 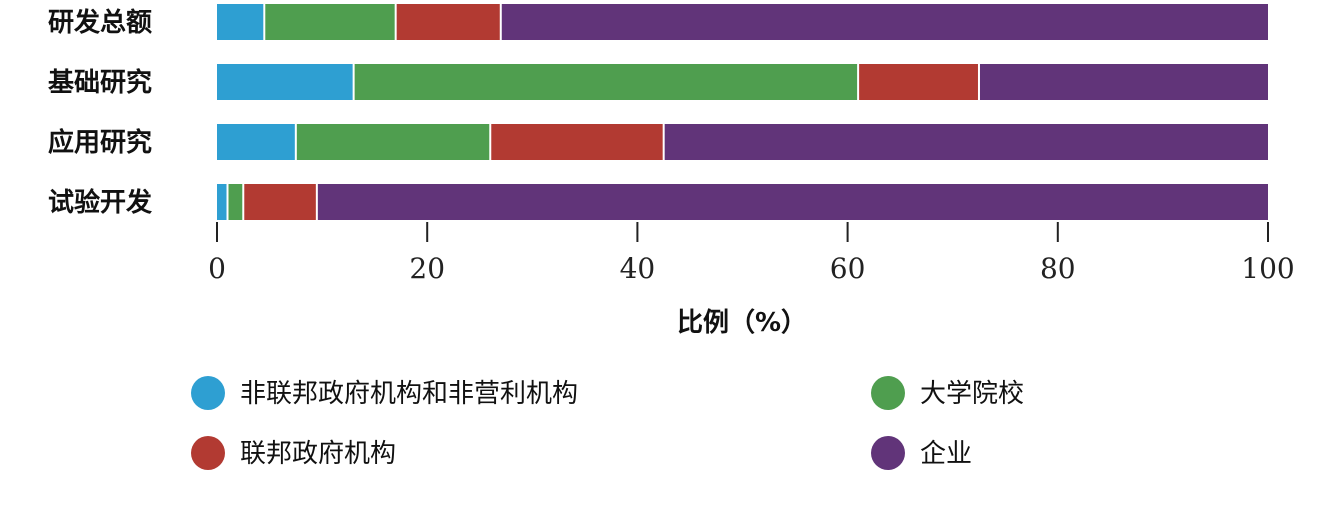 I want to click on category-label: 基础研究, so click(x=100, y=82).